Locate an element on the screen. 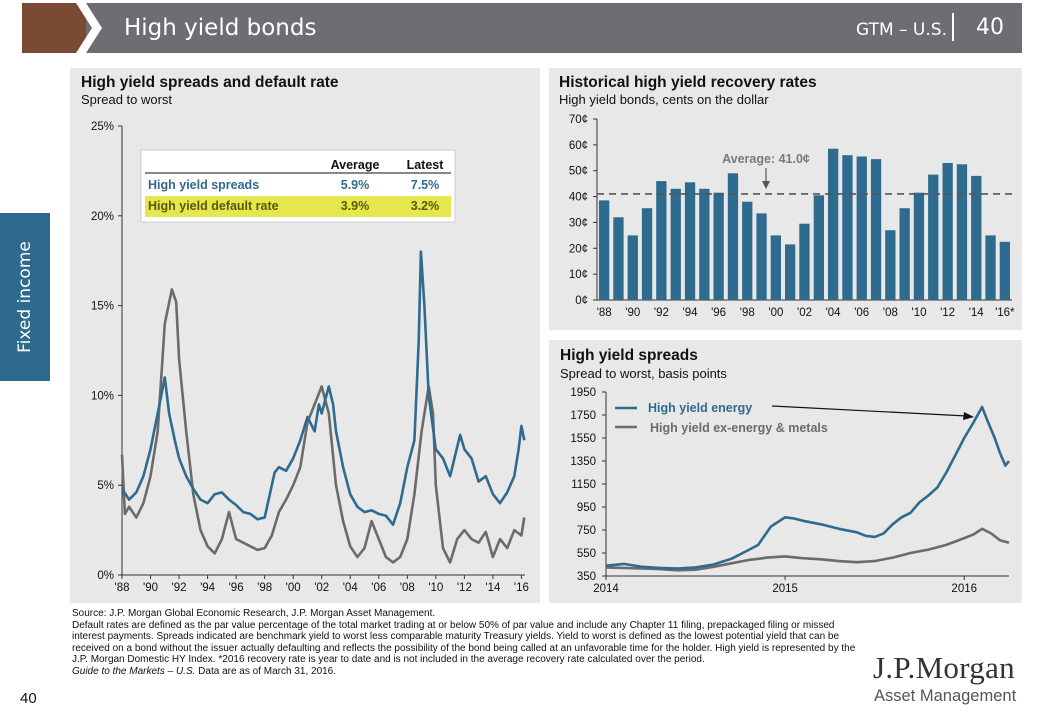 The image size is (1047, 722). y-tick-label: 950 is located at coordinates (586, 508).